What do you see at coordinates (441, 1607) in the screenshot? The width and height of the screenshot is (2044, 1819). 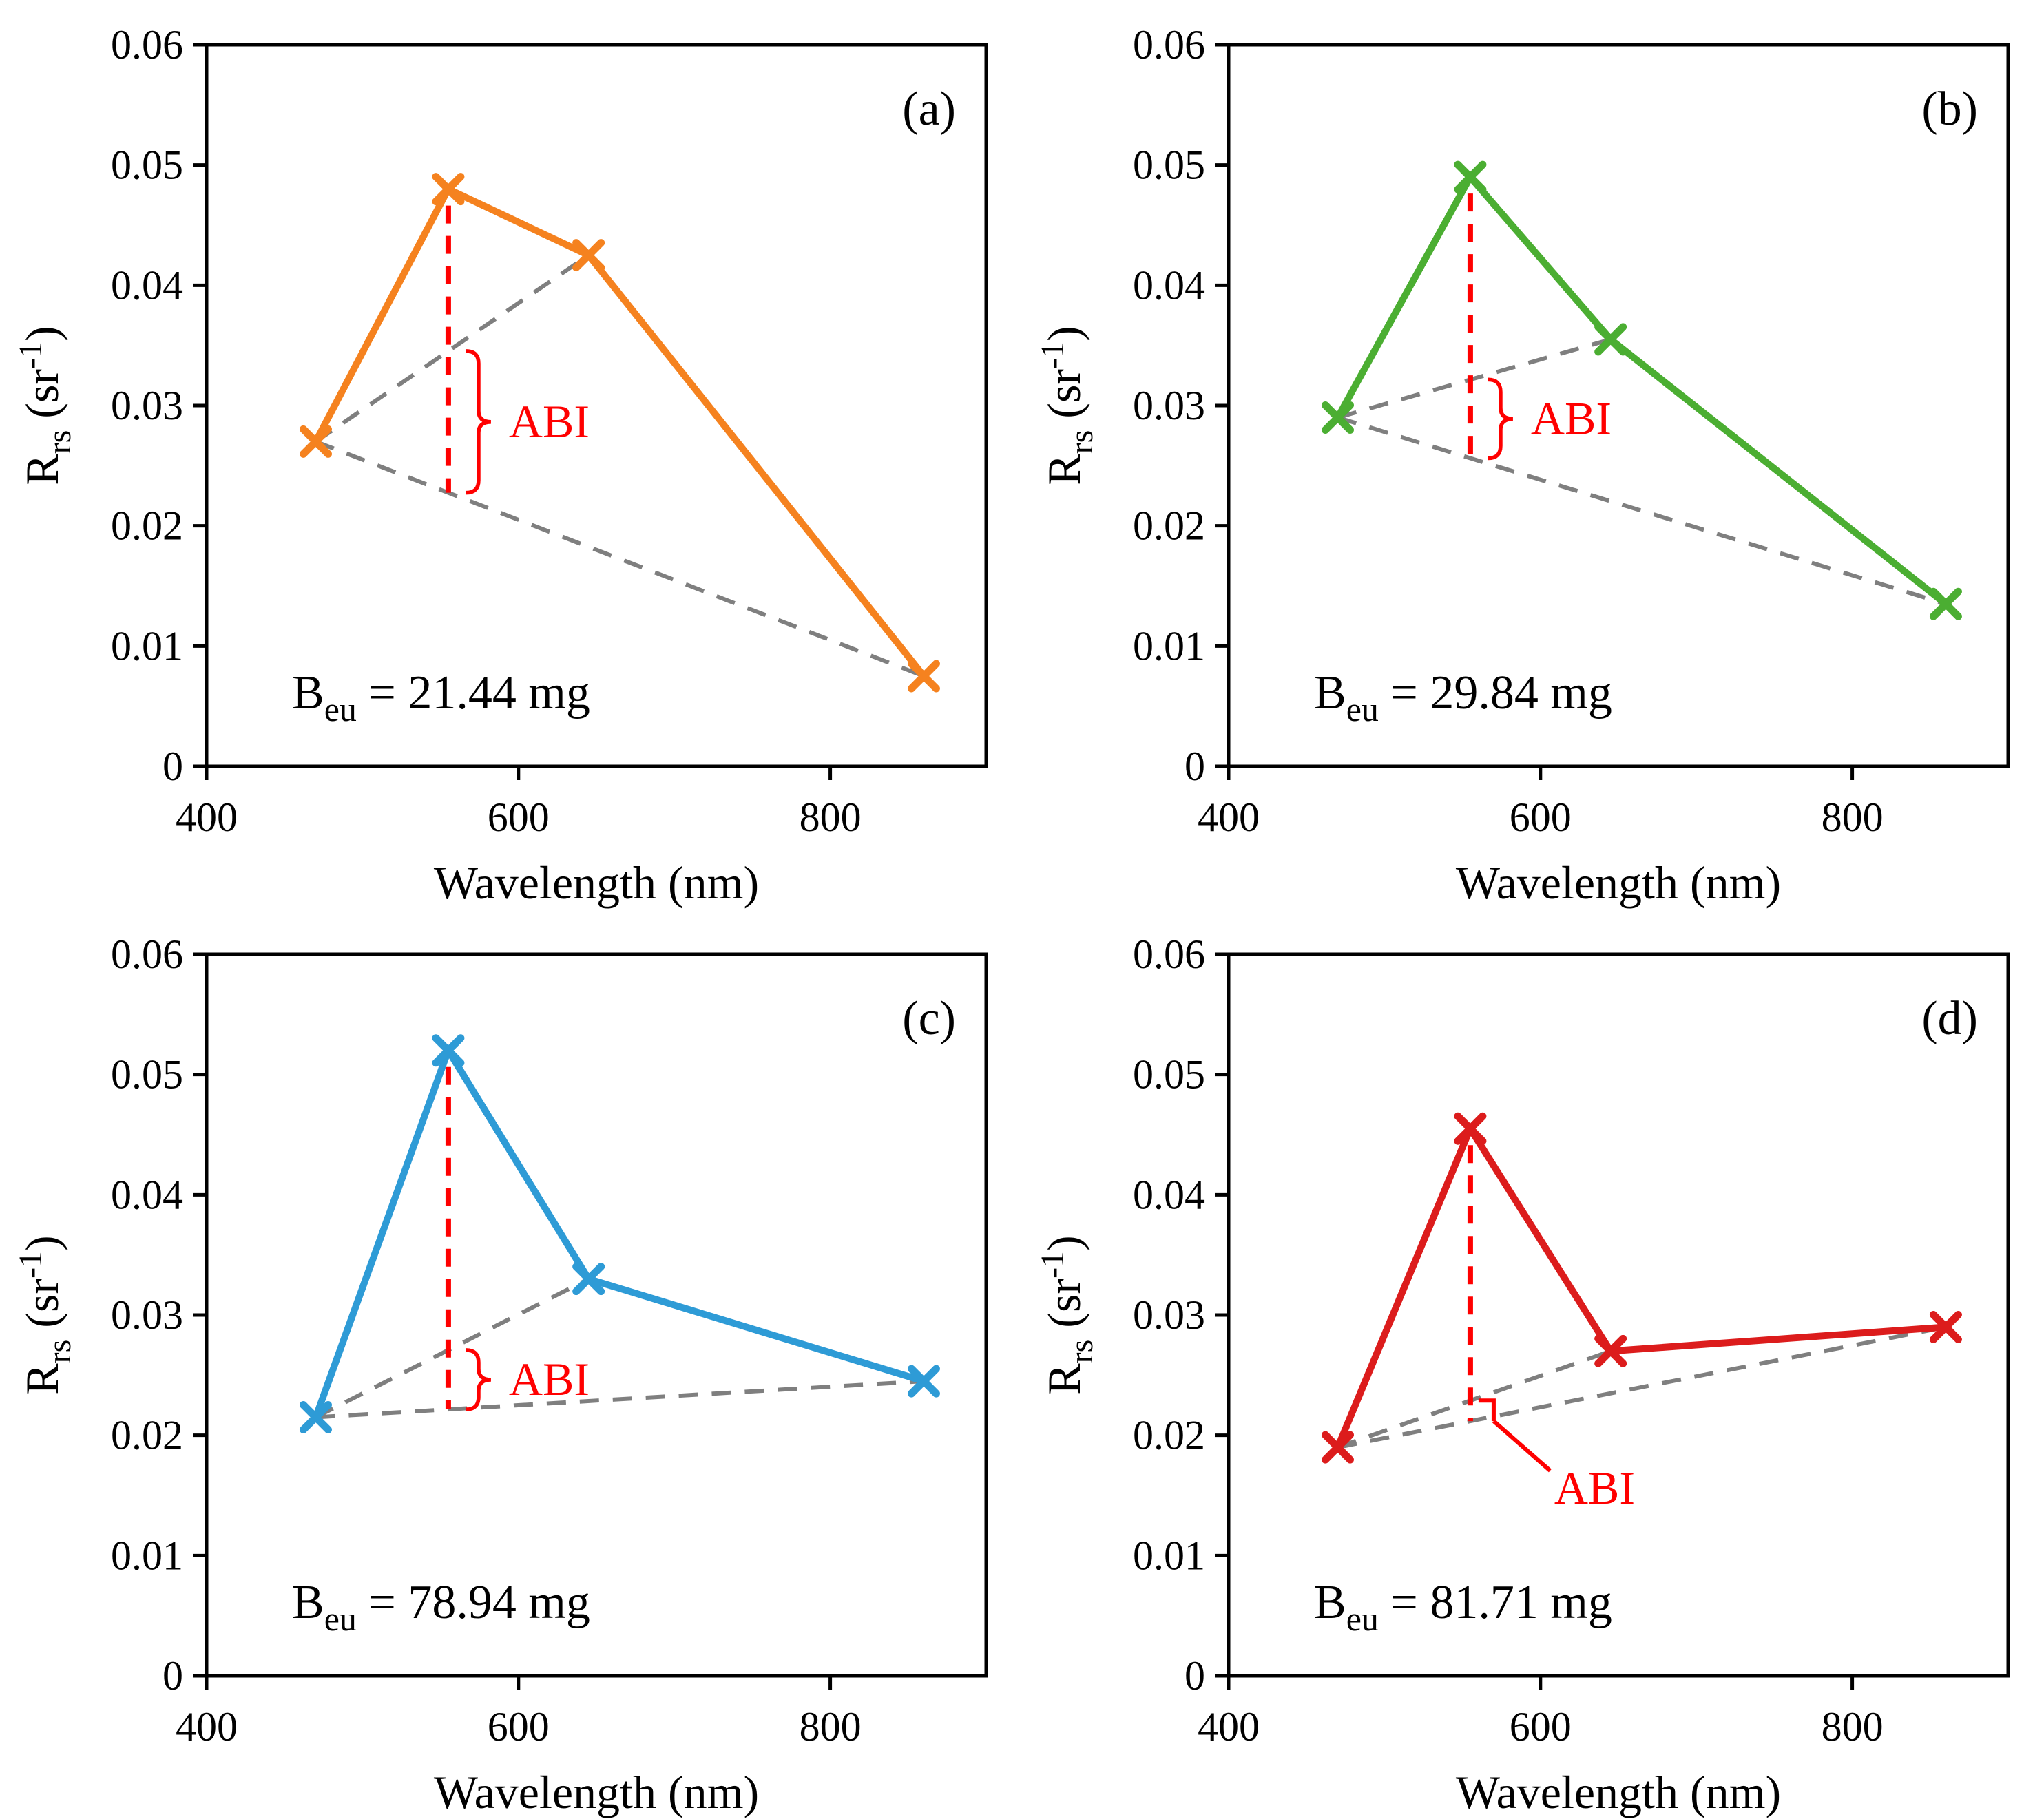 I see `stat-beu-text: Beu = 78.94 mg` at bounding box center [441, 1607].